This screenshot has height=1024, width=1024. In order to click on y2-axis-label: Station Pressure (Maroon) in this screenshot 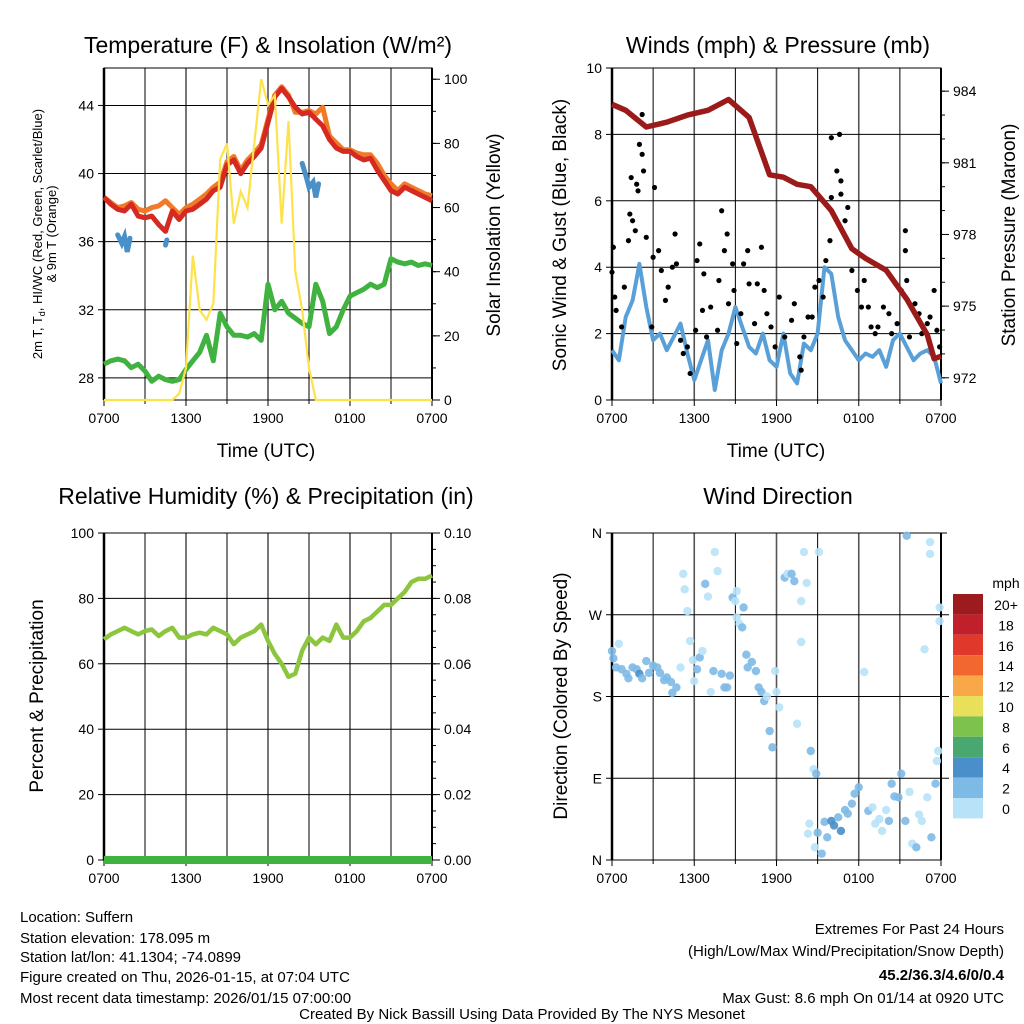, I will do `click(1009, 235)`.